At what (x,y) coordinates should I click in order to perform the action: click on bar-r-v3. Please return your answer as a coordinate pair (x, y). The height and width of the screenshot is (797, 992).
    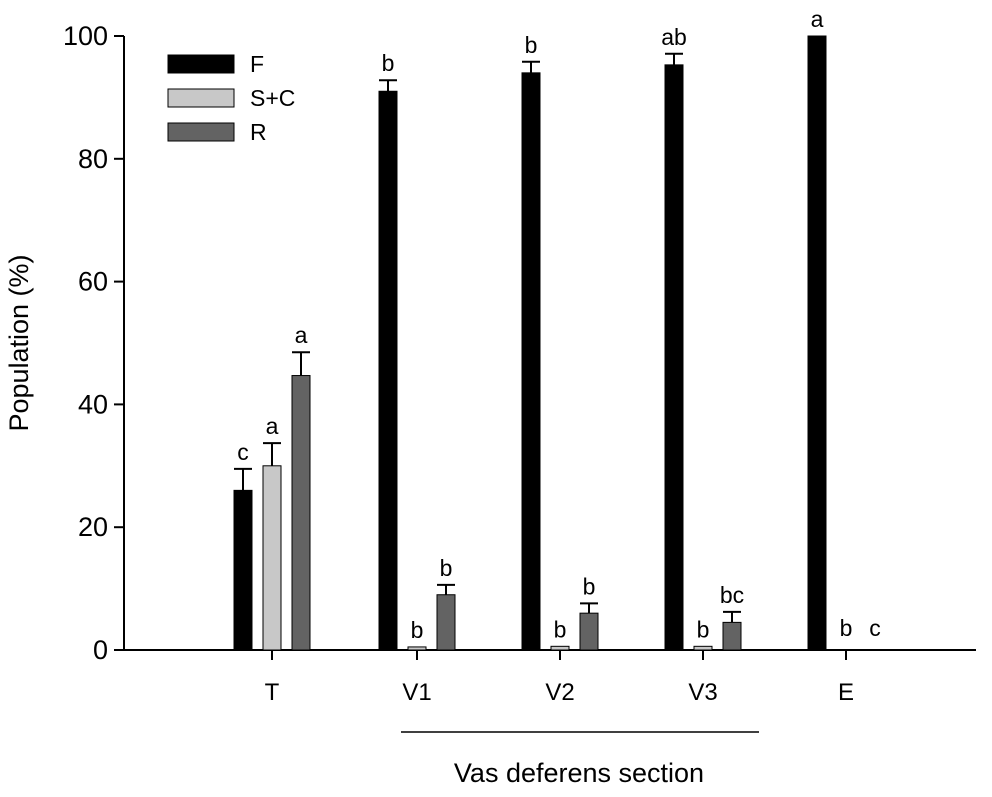
    Looking at the image, I should click on (732, 636).